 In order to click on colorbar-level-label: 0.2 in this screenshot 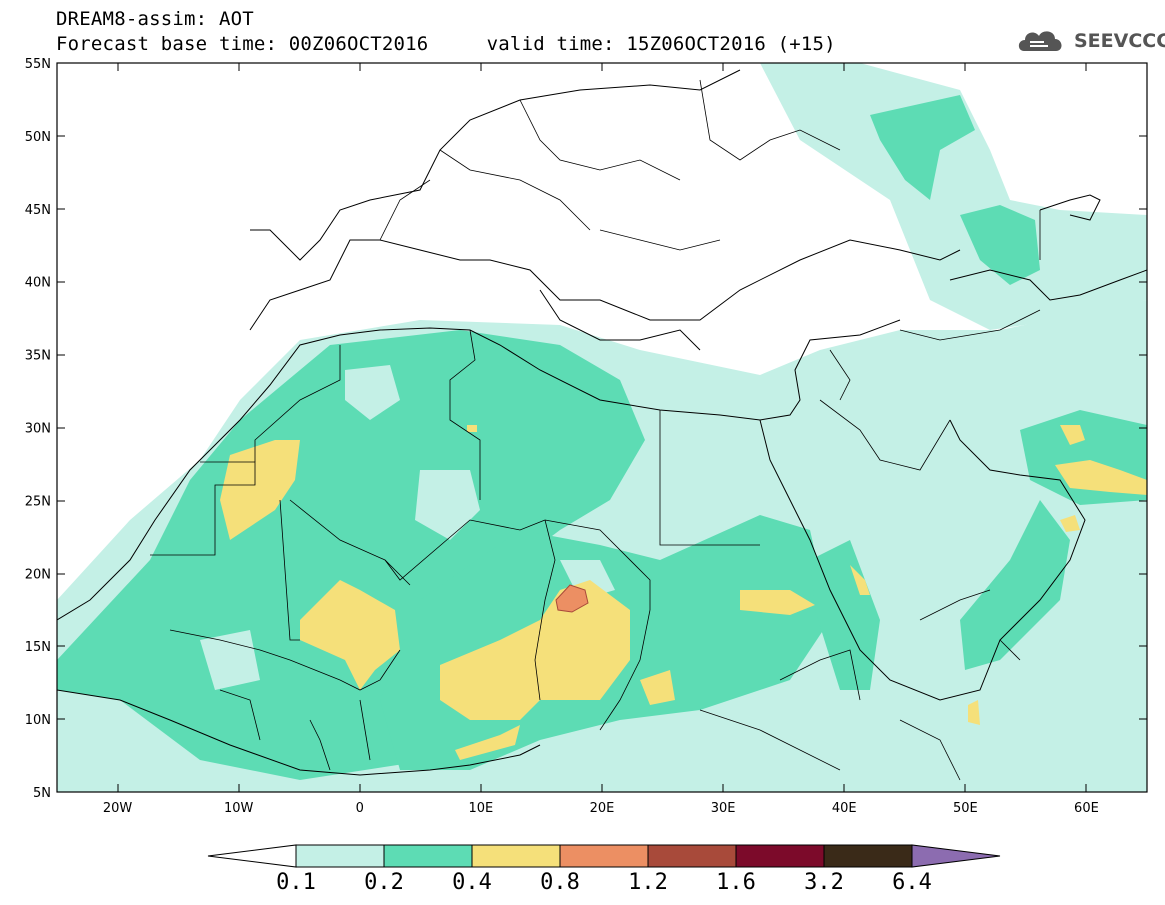, I will do `click(384, 882)`.